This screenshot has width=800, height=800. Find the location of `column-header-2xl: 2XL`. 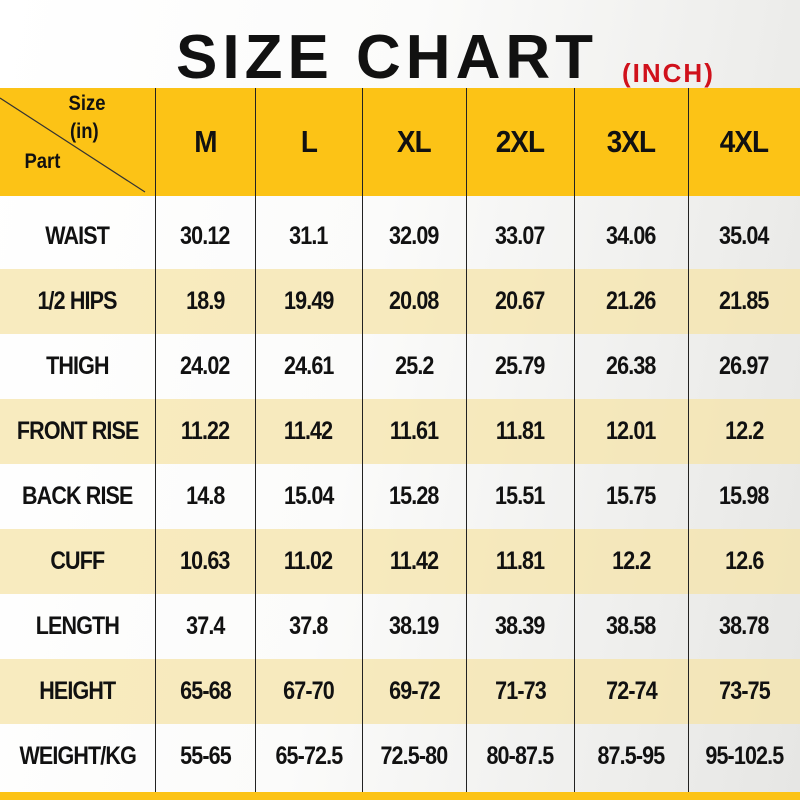

column-header-2xl: 2XL is located at coordinates (520, 142).